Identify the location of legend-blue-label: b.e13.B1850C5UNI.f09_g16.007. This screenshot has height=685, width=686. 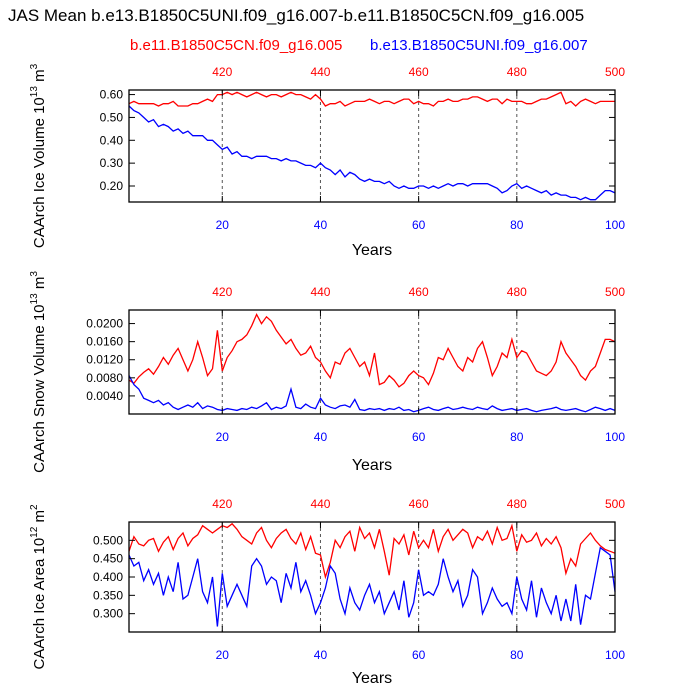
(479, 45).